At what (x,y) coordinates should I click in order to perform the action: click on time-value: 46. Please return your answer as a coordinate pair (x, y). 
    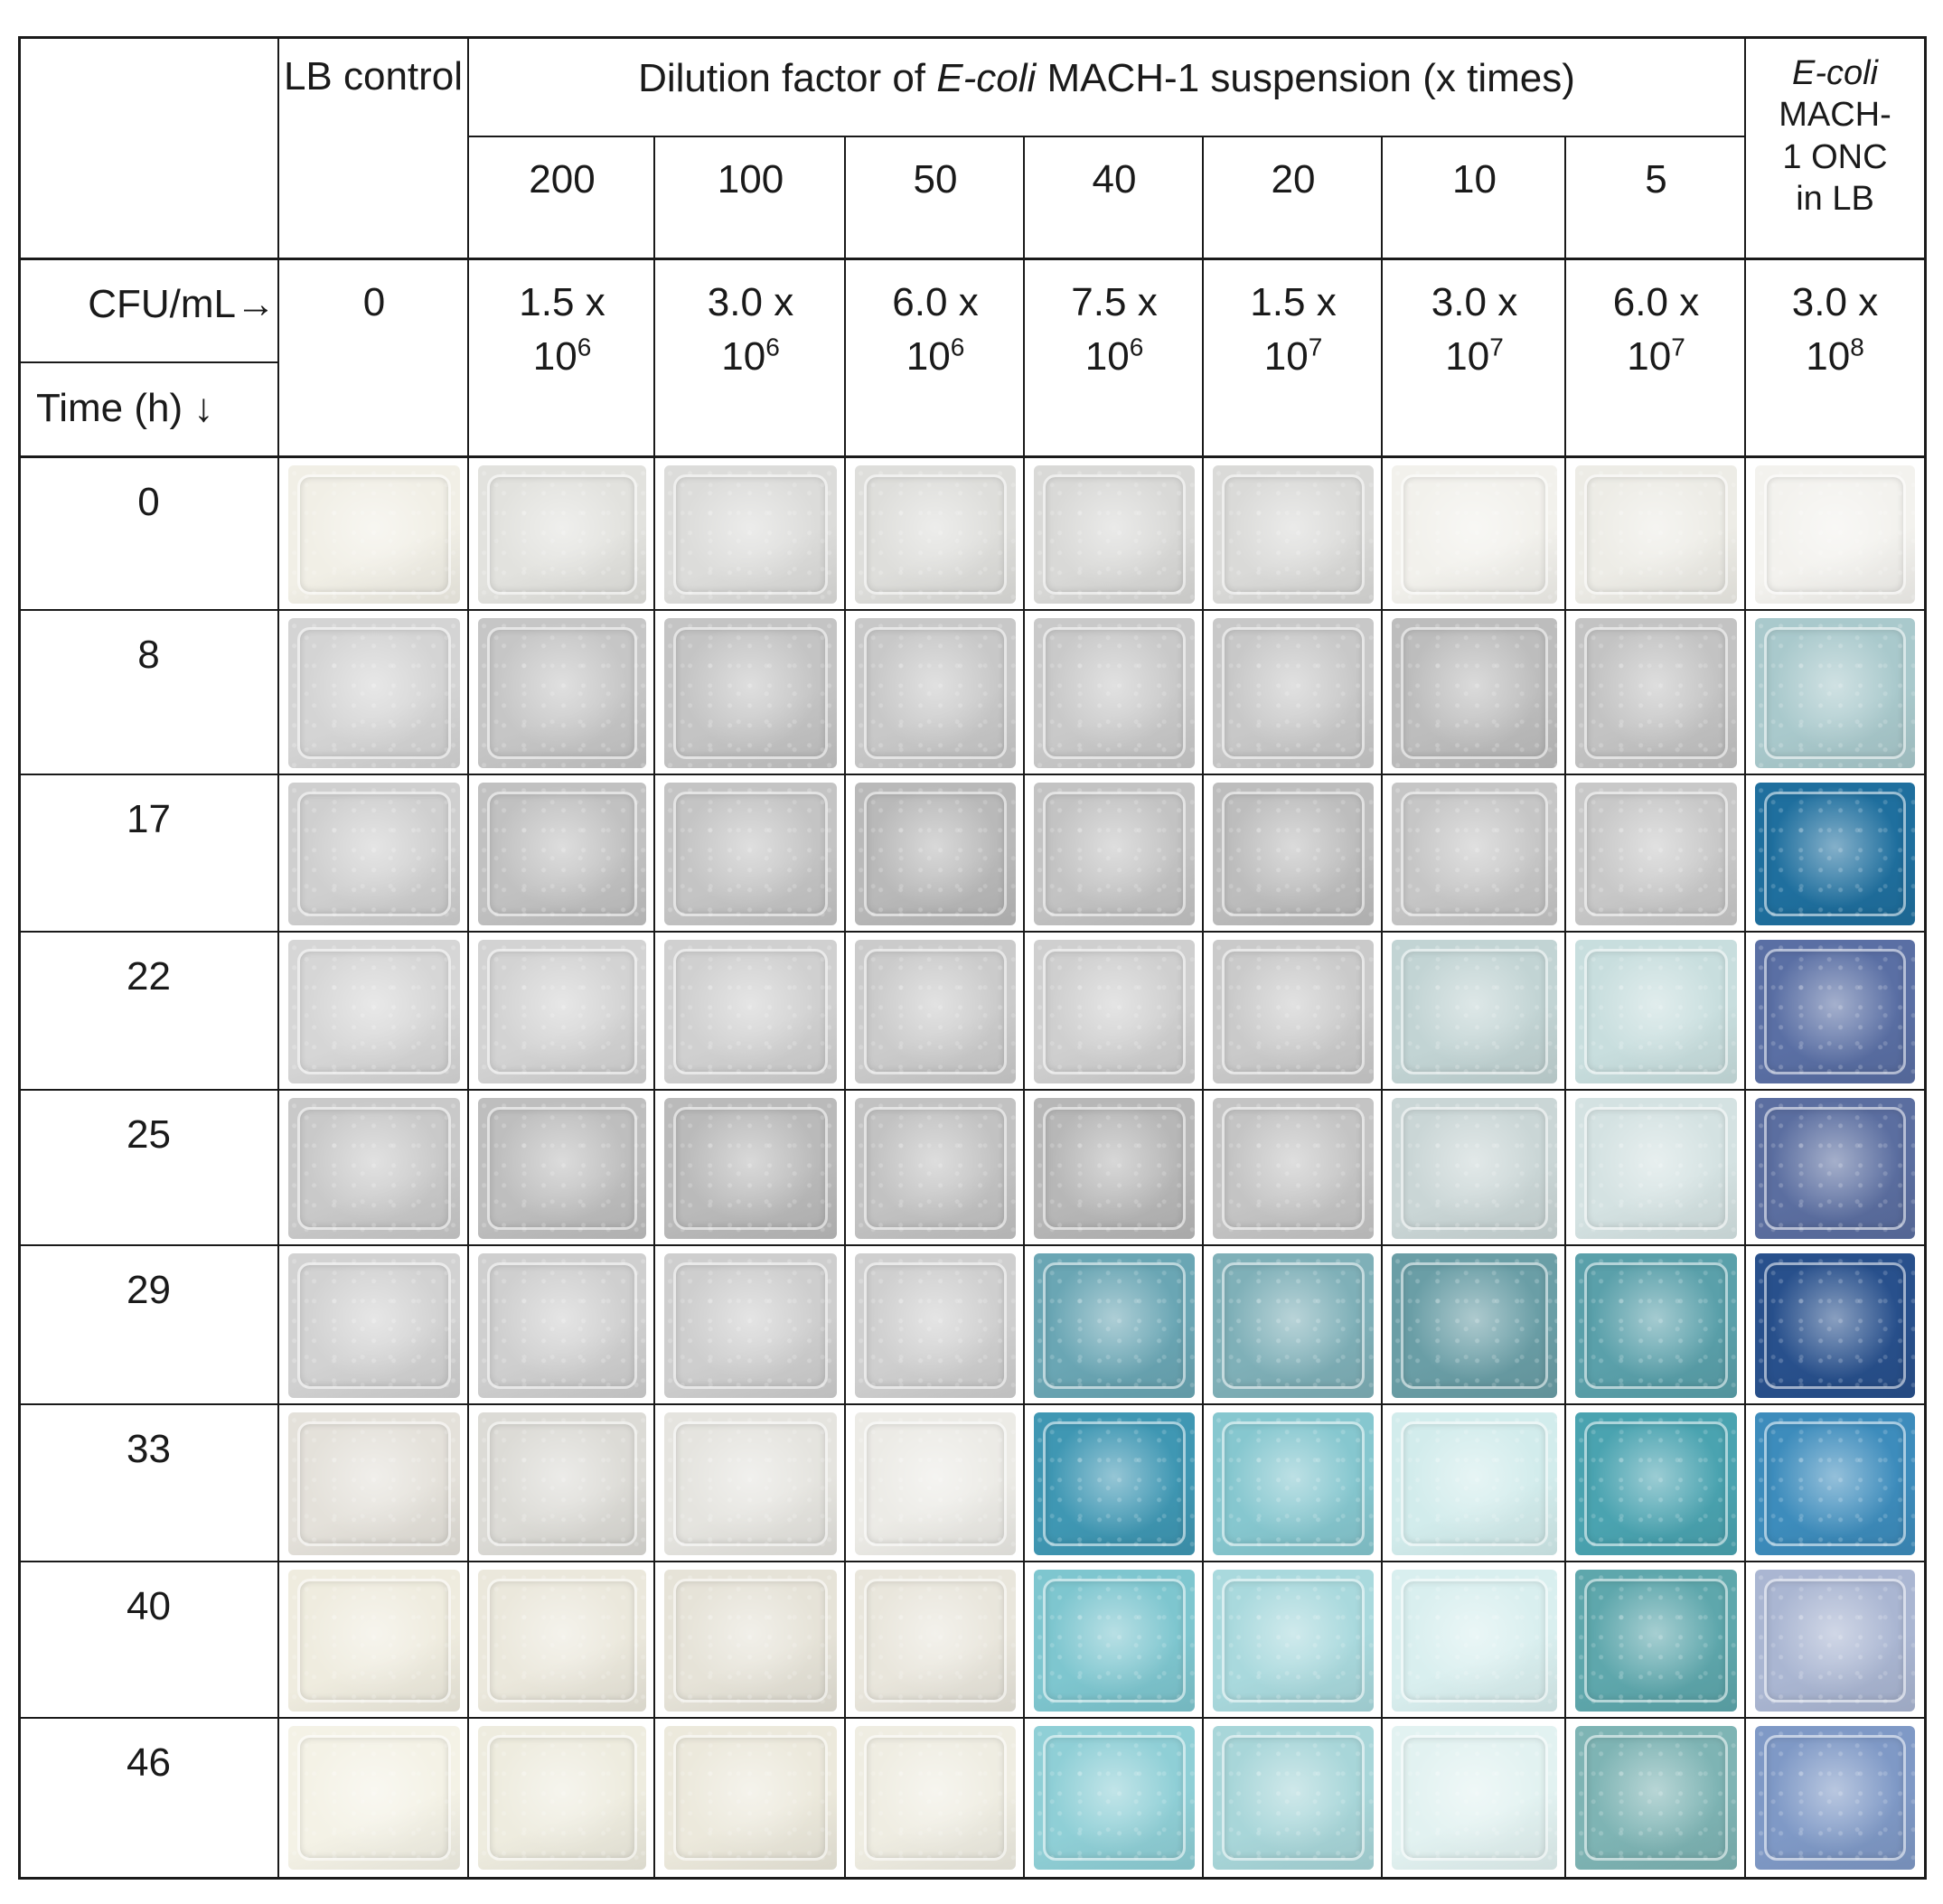
    Looking at the image, I should click on (149, 1763).